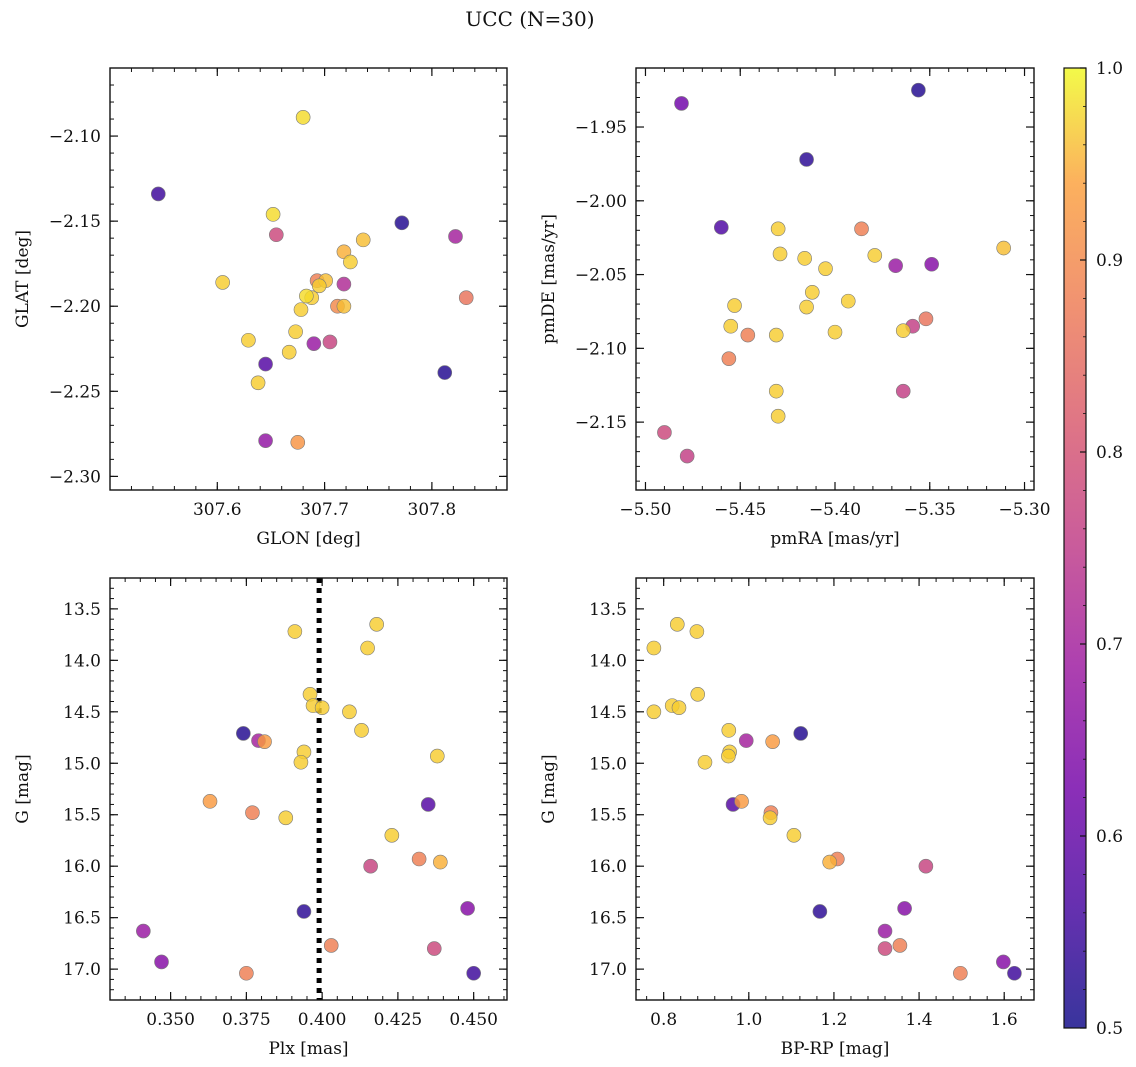 The width and height of the screenshot is (1136, 1067). Describe the element at coordinates (82, 713) in the screenshot. I see `y-tick-label: 14.5` at that location.